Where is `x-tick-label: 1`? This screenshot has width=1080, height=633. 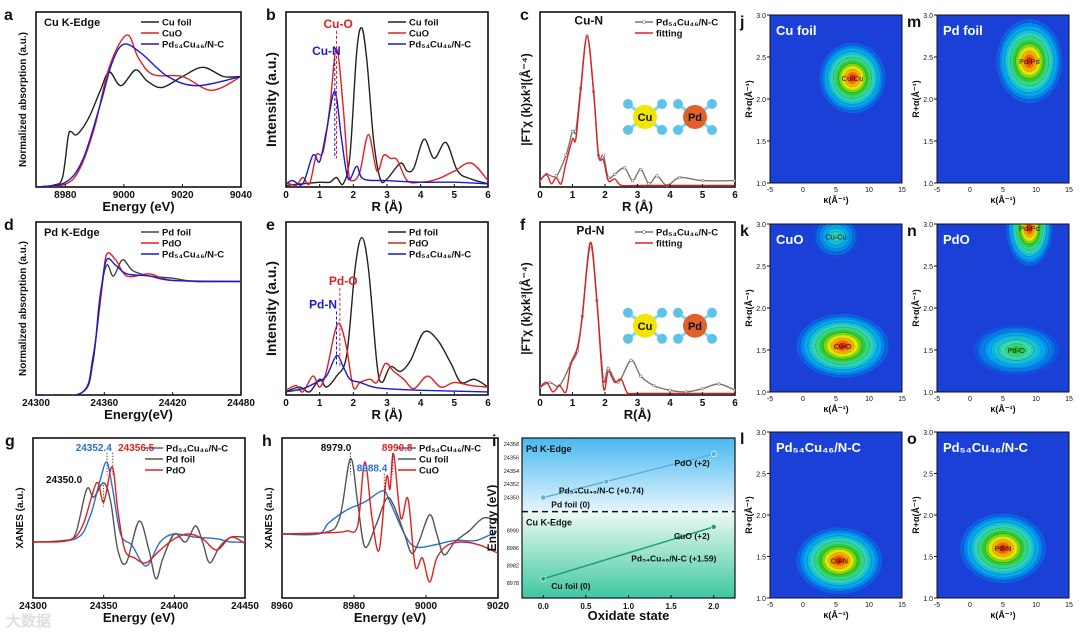
x-tick-label: 1 is located at coordinates (320, 195).